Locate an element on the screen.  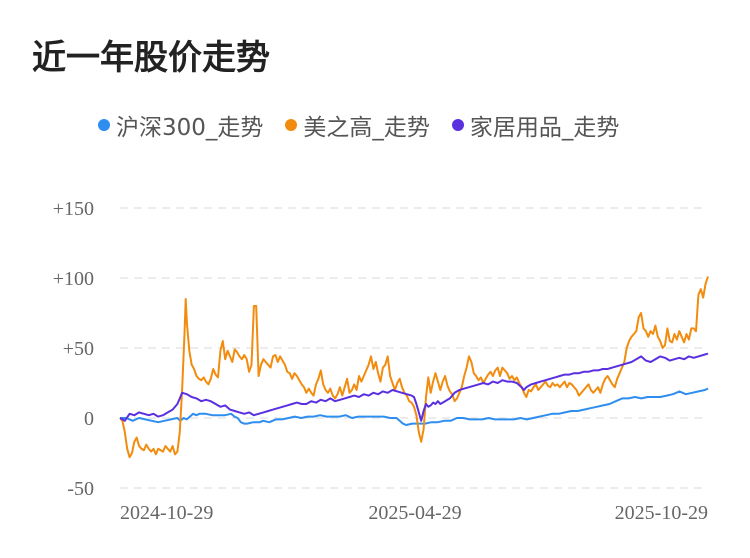
legend-dot-home-goods is located at coordinates (457, 125).